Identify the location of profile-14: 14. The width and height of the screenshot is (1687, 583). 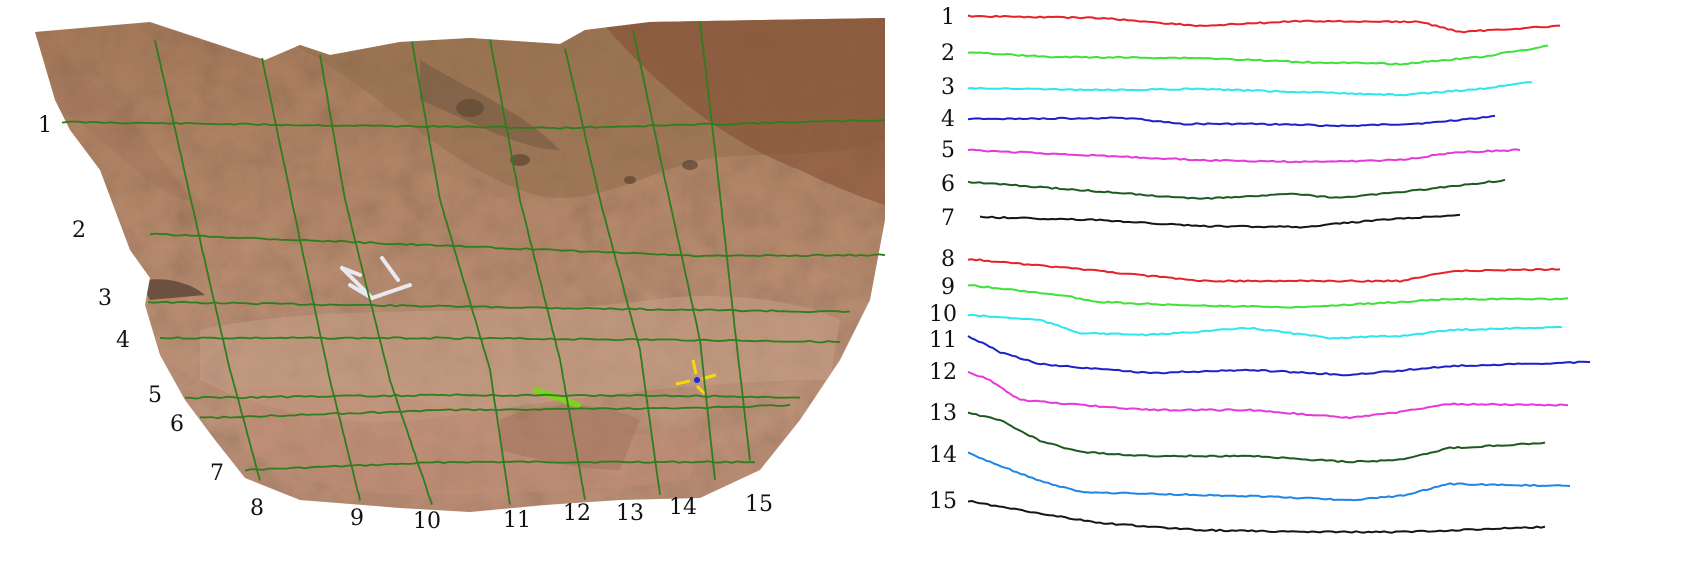
(1250, 472).